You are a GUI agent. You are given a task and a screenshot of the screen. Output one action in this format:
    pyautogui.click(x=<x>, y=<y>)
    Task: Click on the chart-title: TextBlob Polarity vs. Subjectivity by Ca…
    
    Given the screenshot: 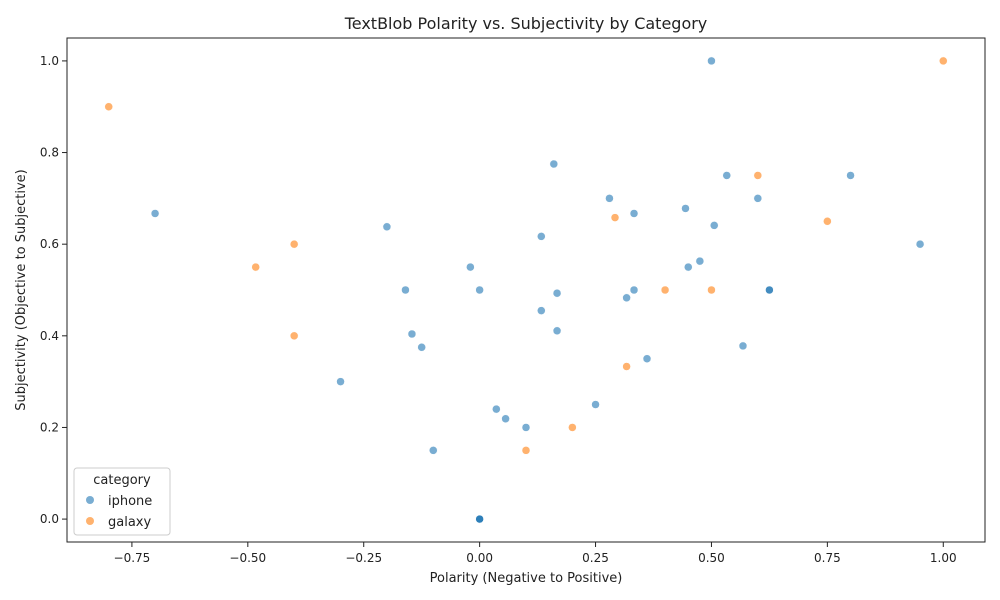 What is the action you would take?
    pyautogui.click(x=526, y=23)
    